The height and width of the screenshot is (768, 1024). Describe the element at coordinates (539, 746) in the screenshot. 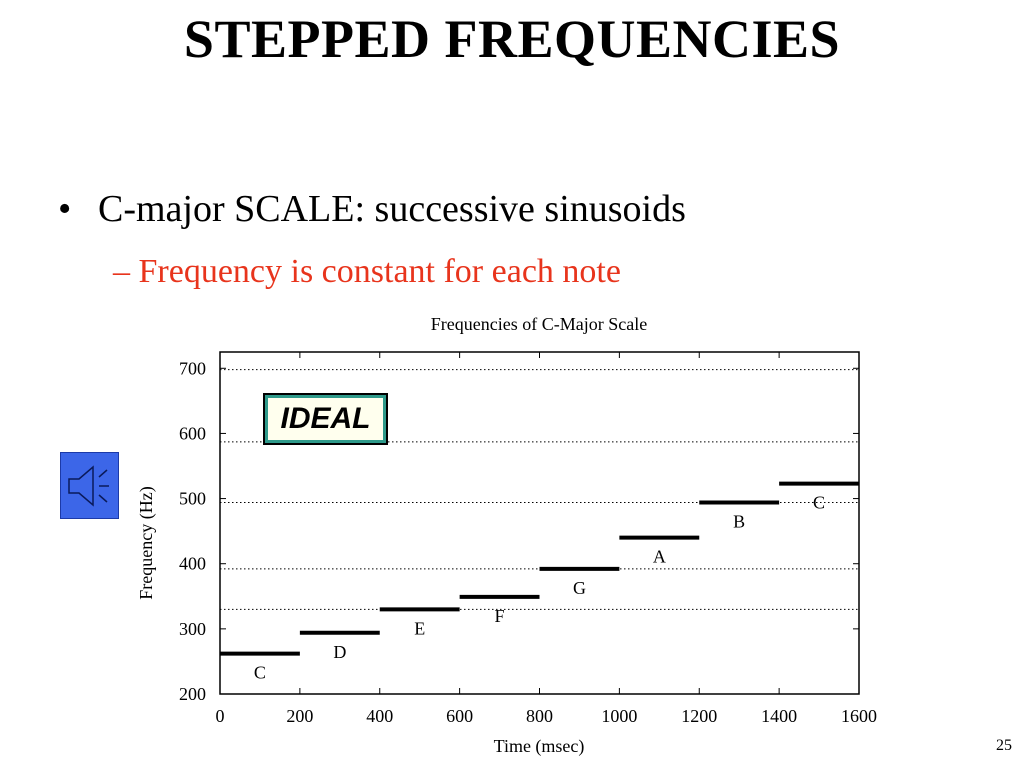

I see `x-axis-label: Time (msec)` at that location.